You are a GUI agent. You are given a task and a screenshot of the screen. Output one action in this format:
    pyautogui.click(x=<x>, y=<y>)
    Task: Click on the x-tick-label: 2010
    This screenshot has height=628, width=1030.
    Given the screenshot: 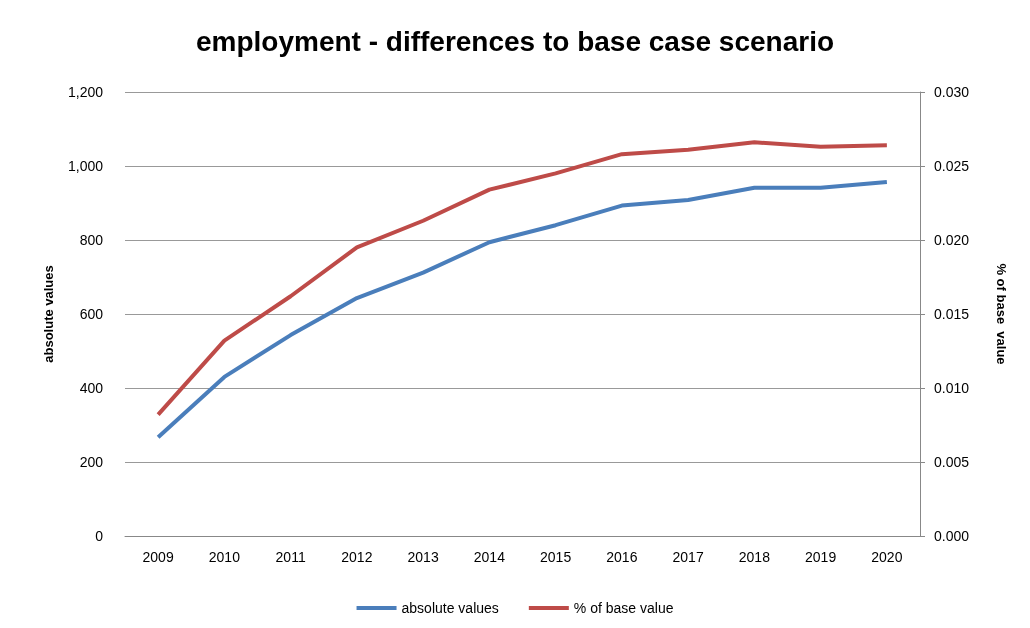 What is the action you would take?
    pyautogui.click(x=224, y=557)
    